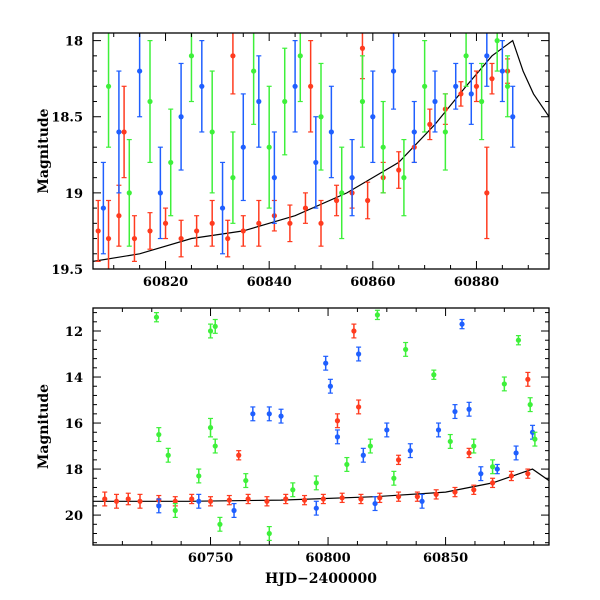  What do you see at coordinates (74, 378) in the screenshot?
I see `y-tick-label: 14` at bounding box center [74, 378].